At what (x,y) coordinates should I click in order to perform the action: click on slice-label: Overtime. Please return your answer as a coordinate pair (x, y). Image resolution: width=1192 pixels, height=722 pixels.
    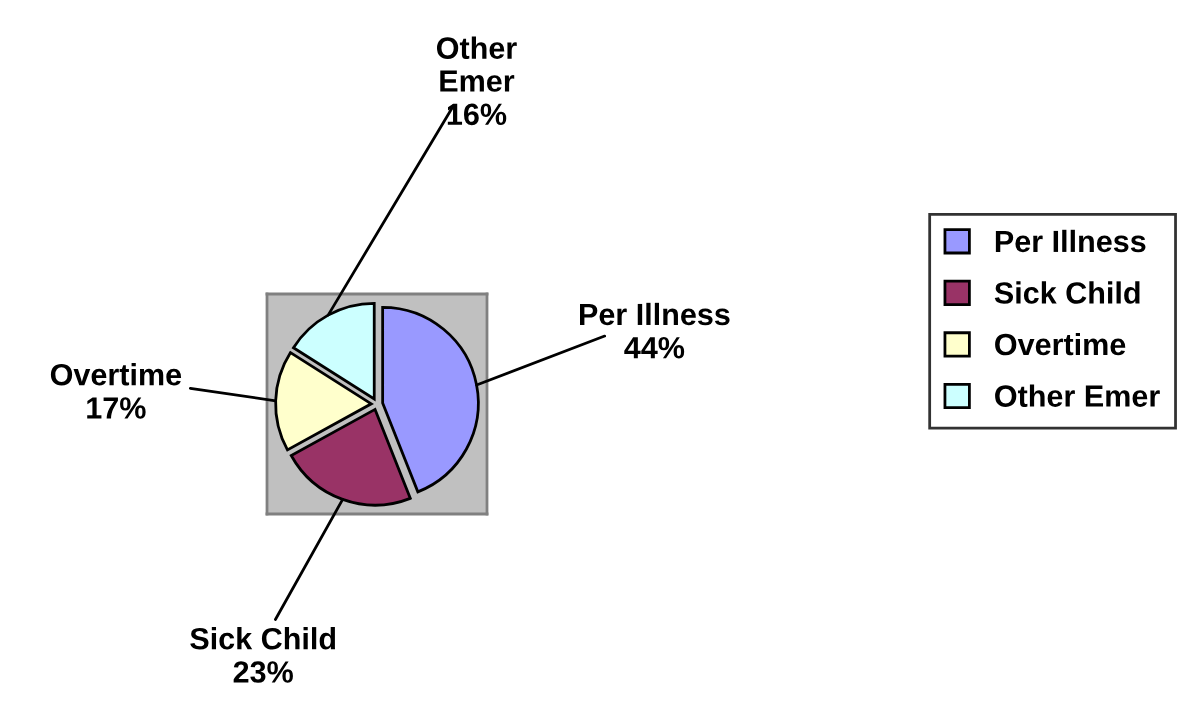
    Looking at the image, I should click on (116, 374).